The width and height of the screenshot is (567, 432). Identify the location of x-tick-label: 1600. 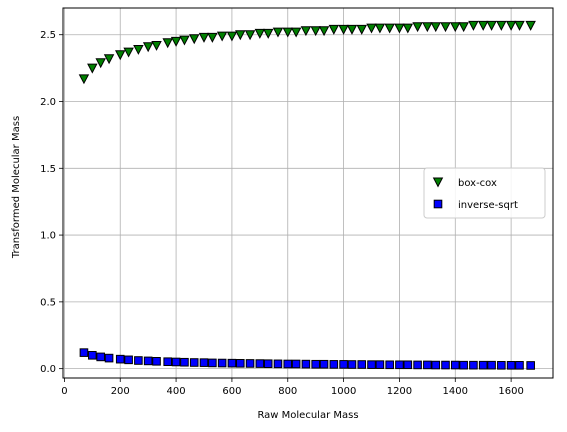
(510, 391).